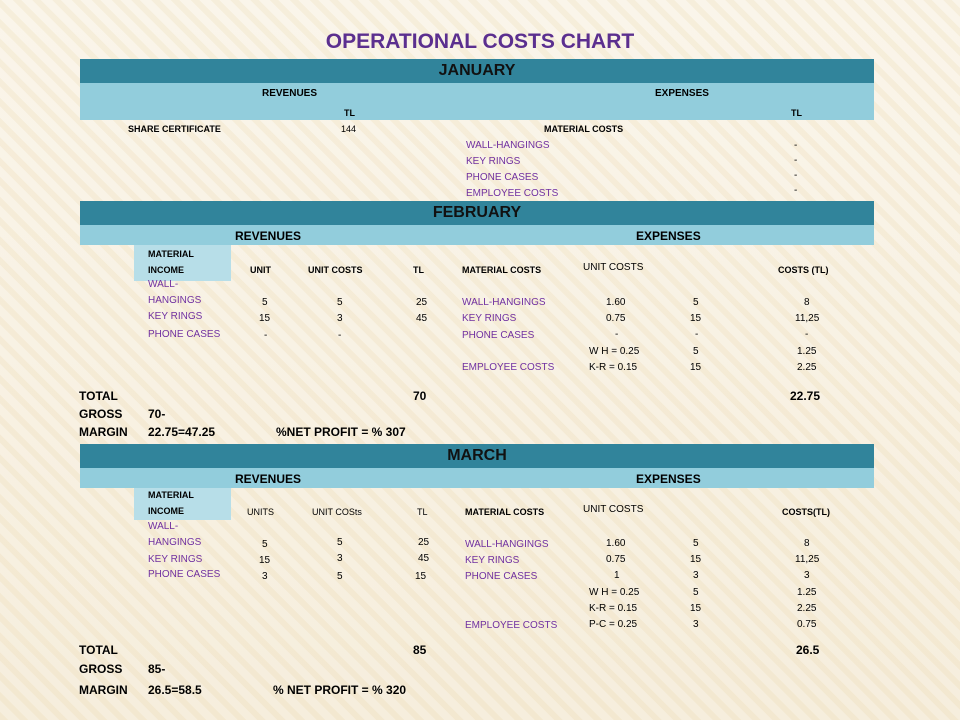 Image resolution: width=960 pixels, height=720 pixels. I want to click on march-material-income-header: INCOME, so click(166, 511).